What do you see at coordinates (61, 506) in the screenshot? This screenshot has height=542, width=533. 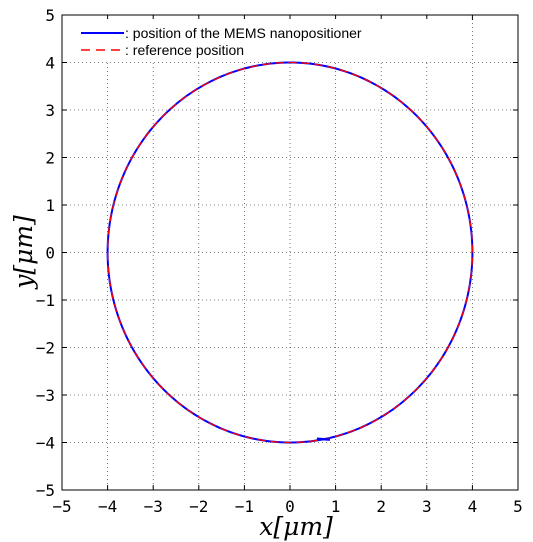 I see `x-tick-label: −5` at bounding box center [61, 506].